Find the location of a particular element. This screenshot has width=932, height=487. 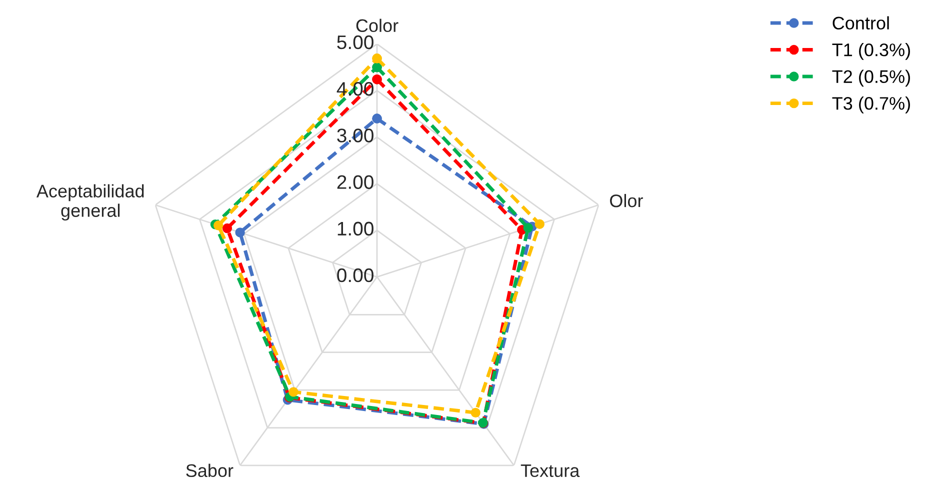

legend-label: Control is located at coordinates (860, 23).